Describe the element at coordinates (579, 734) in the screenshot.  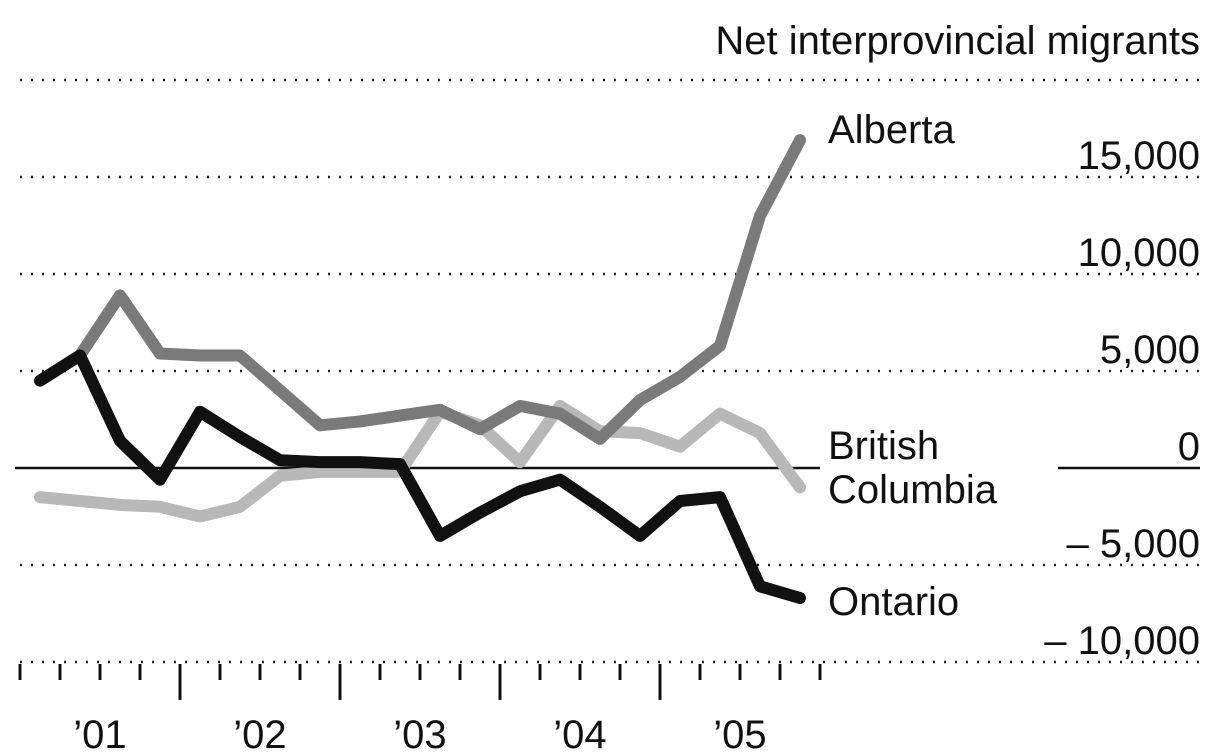
I see `x-tick-label: ’04` at that location.